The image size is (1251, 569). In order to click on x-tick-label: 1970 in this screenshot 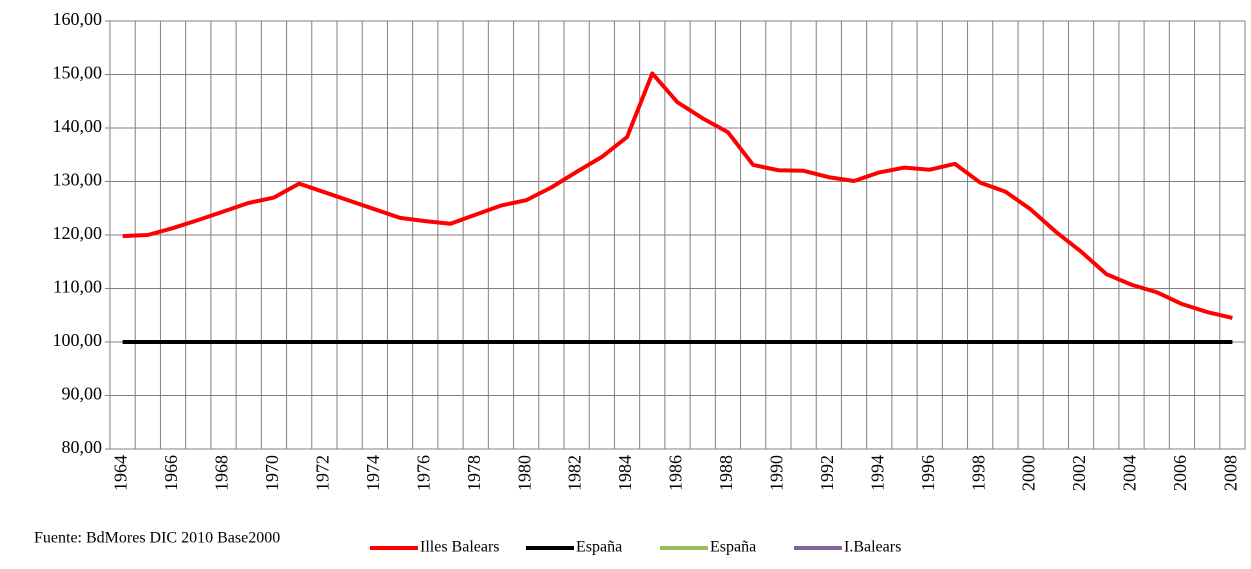, I will do `click(272, 473)`.